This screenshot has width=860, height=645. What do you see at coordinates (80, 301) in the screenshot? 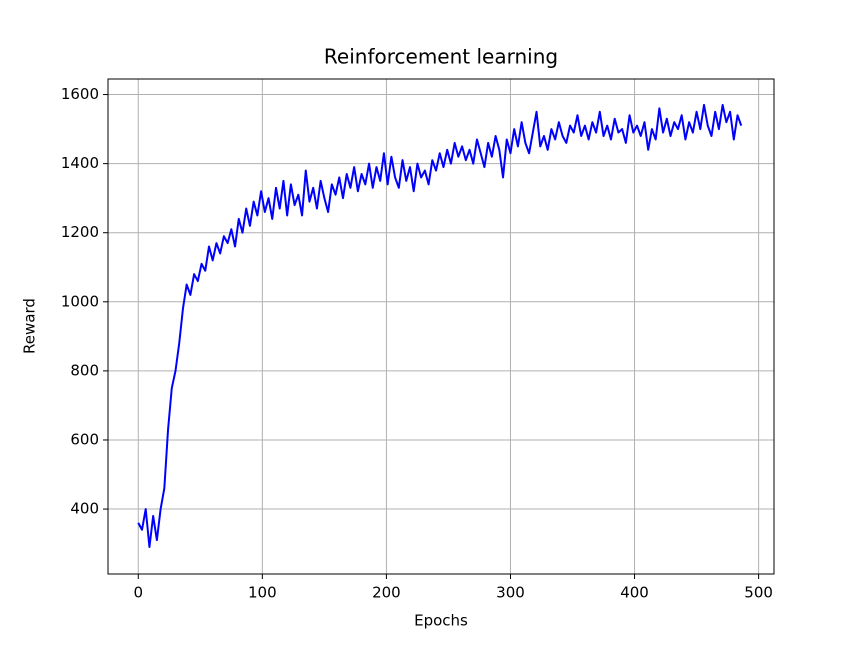
I see `y-tick-label: 1000` at bounding box center [80, 301].